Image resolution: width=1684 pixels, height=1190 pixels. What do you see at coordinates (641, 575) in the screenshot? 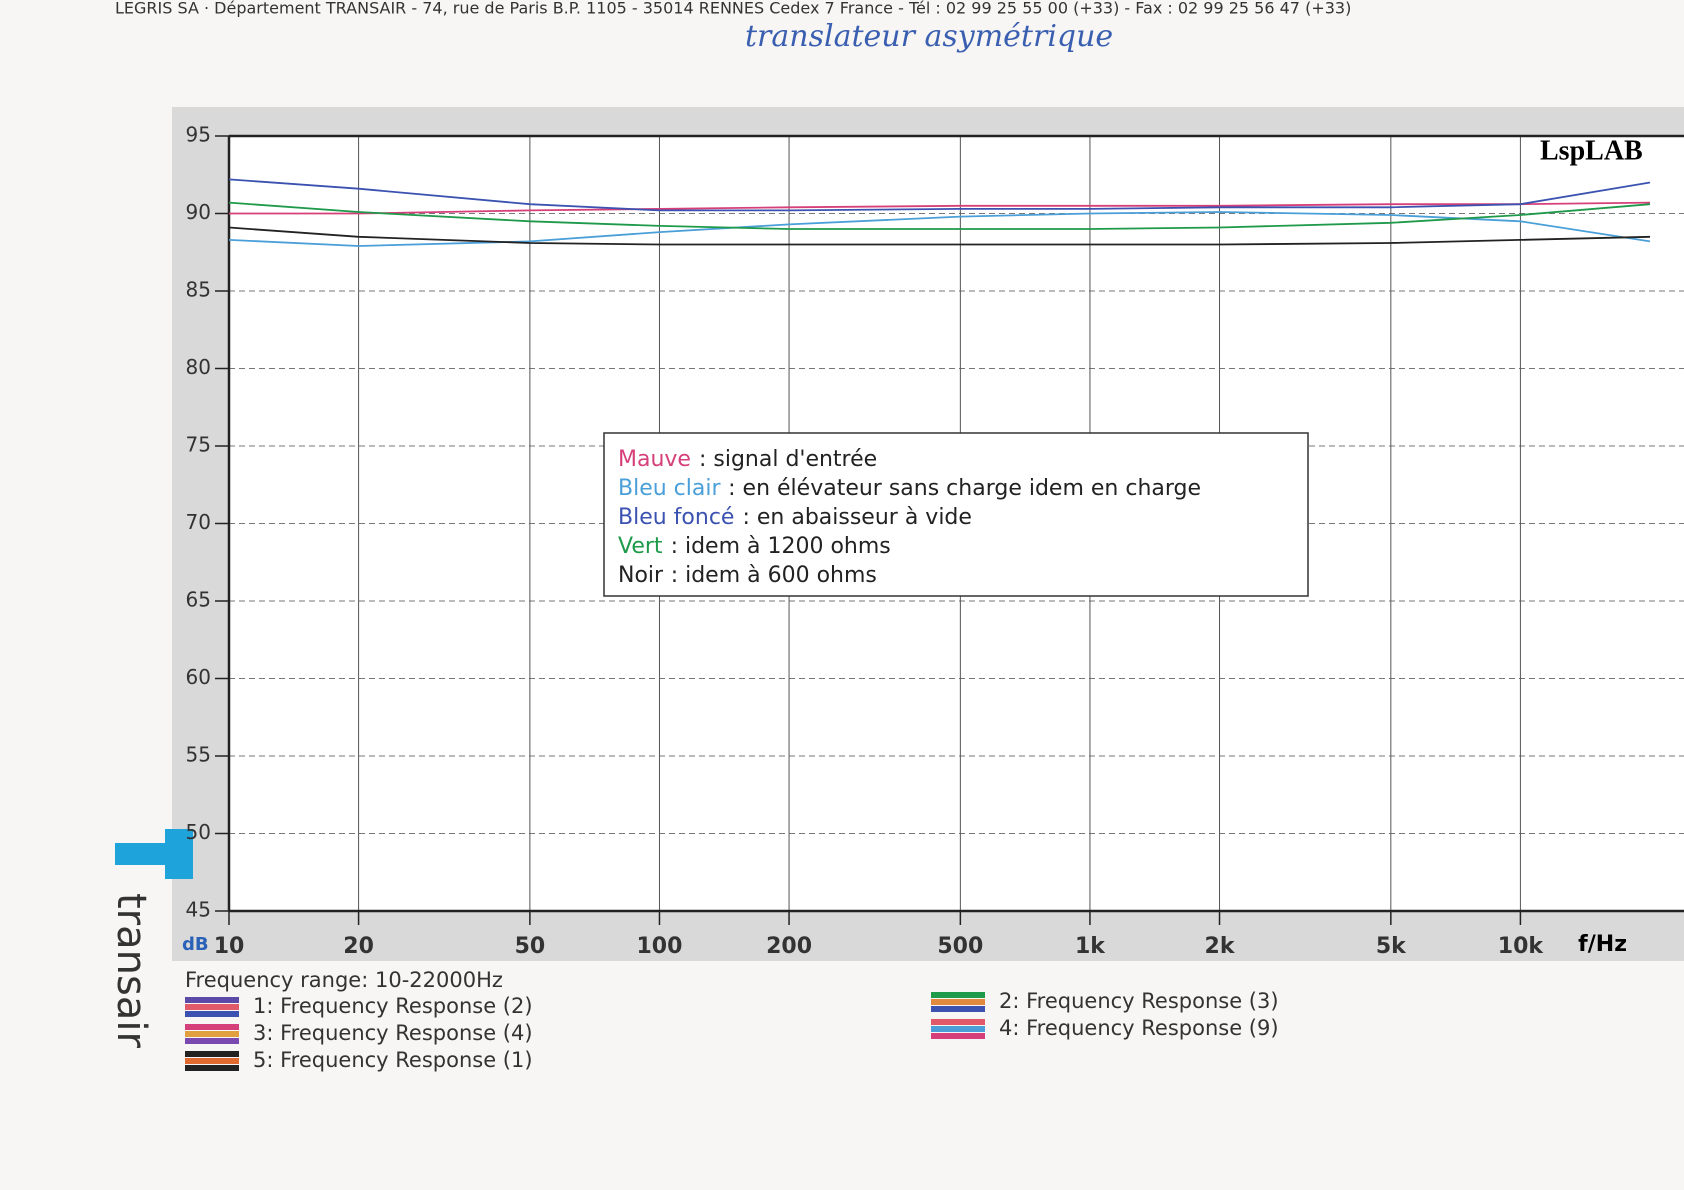
I see `legend-name: Noir` at bounding box center [641, 575].